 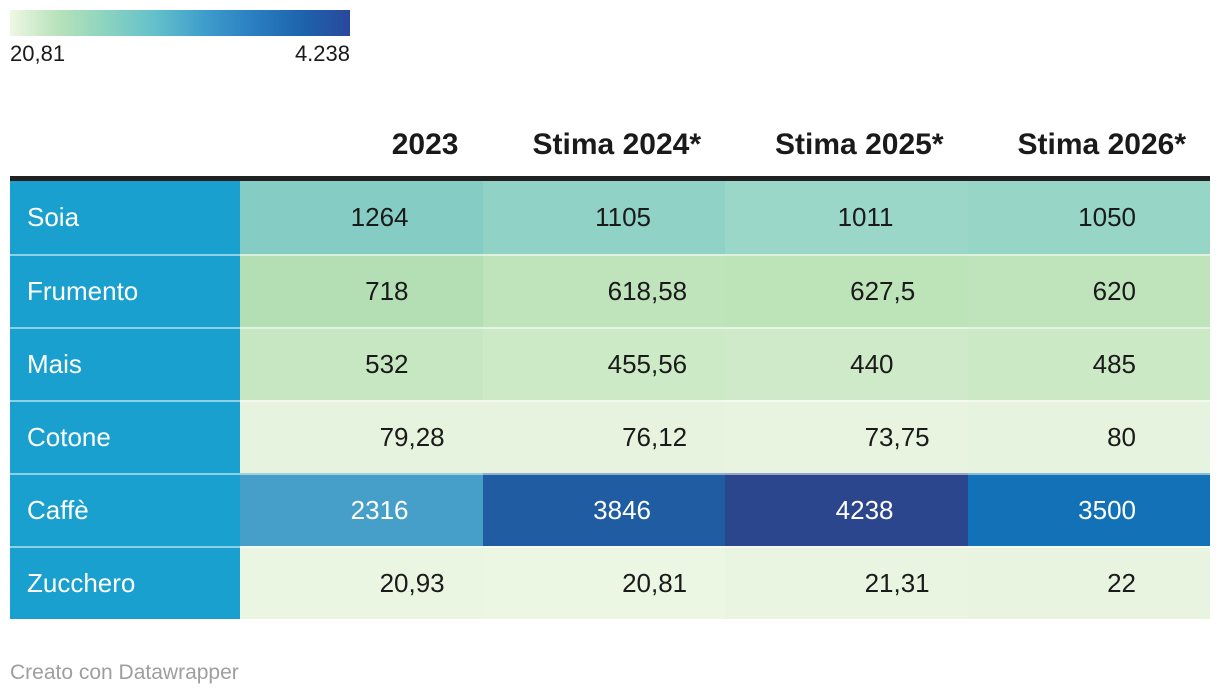 I want to click on value-cell: 1105, so click(x=603, y=217).